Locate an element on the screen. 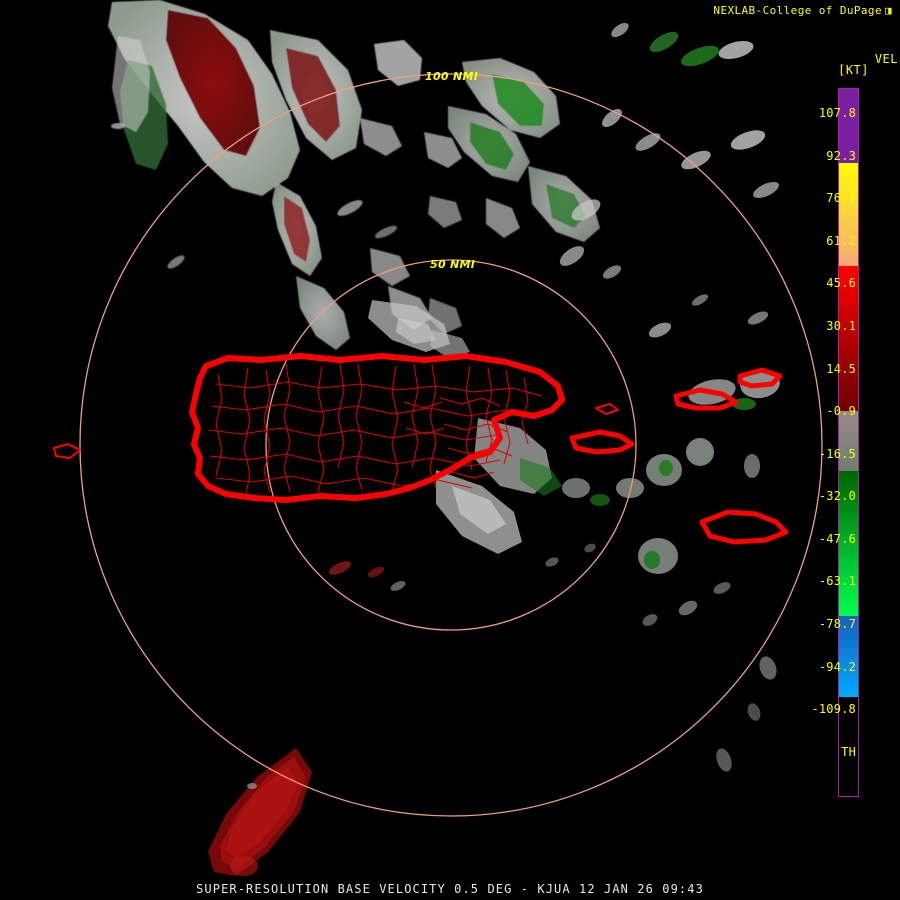 This screenshot has height=900, width=900. island-st-thomas is located at coordinates (760, 378).